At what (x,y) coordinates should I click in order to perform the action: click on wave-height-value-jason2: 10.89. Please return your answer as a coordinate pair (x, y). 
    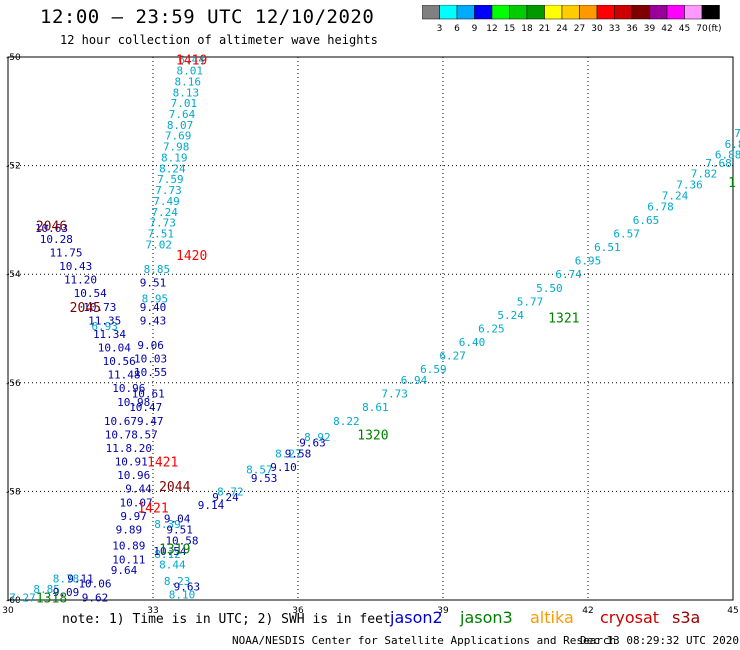
    Looking at the image, I should click on (128, 546).